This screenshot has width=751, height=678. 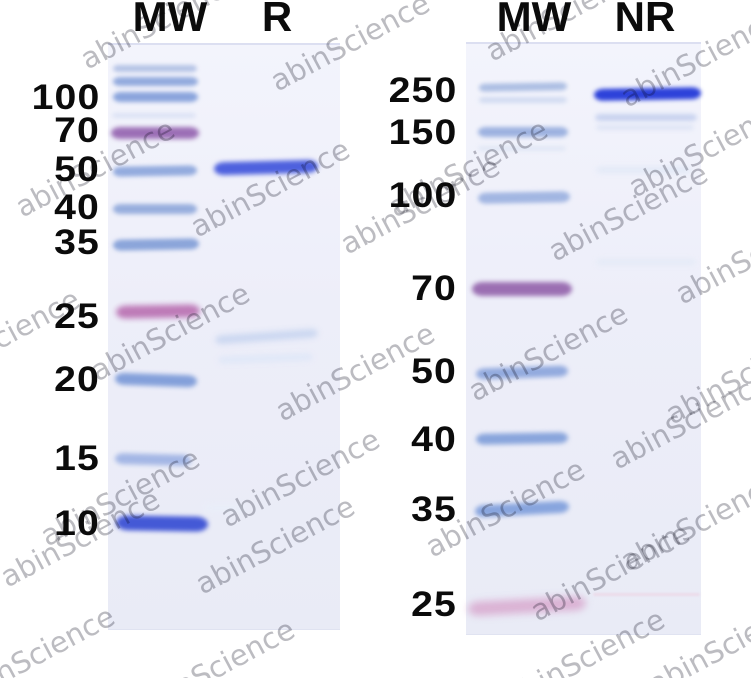 I want to click on watermark-text: abinScience, so click(x=60, y=638).